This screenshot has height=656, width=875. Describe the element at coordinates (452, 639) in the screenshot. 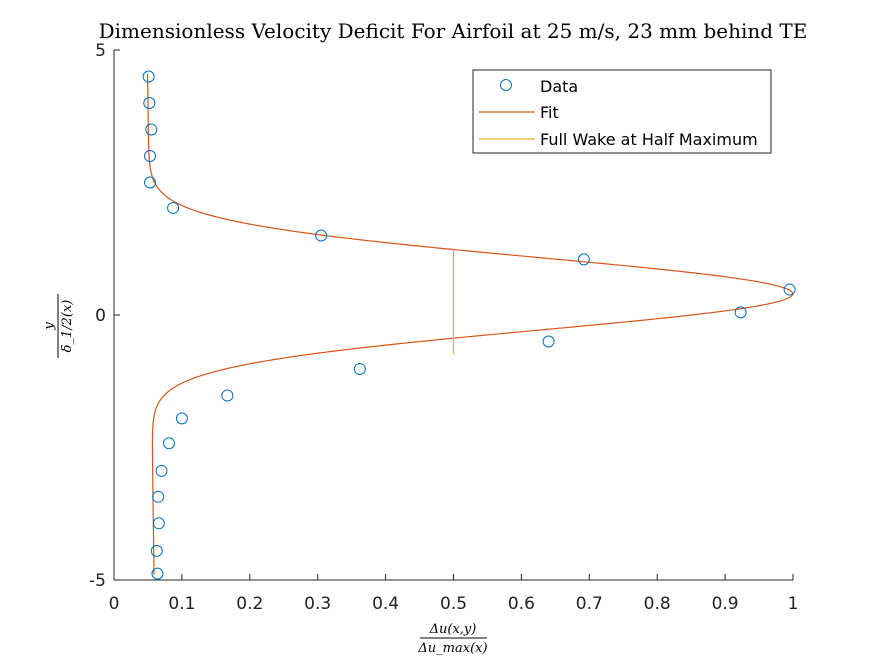

I see `x-axis-label: Δu(x,y) Δu_max(x)` at that location.